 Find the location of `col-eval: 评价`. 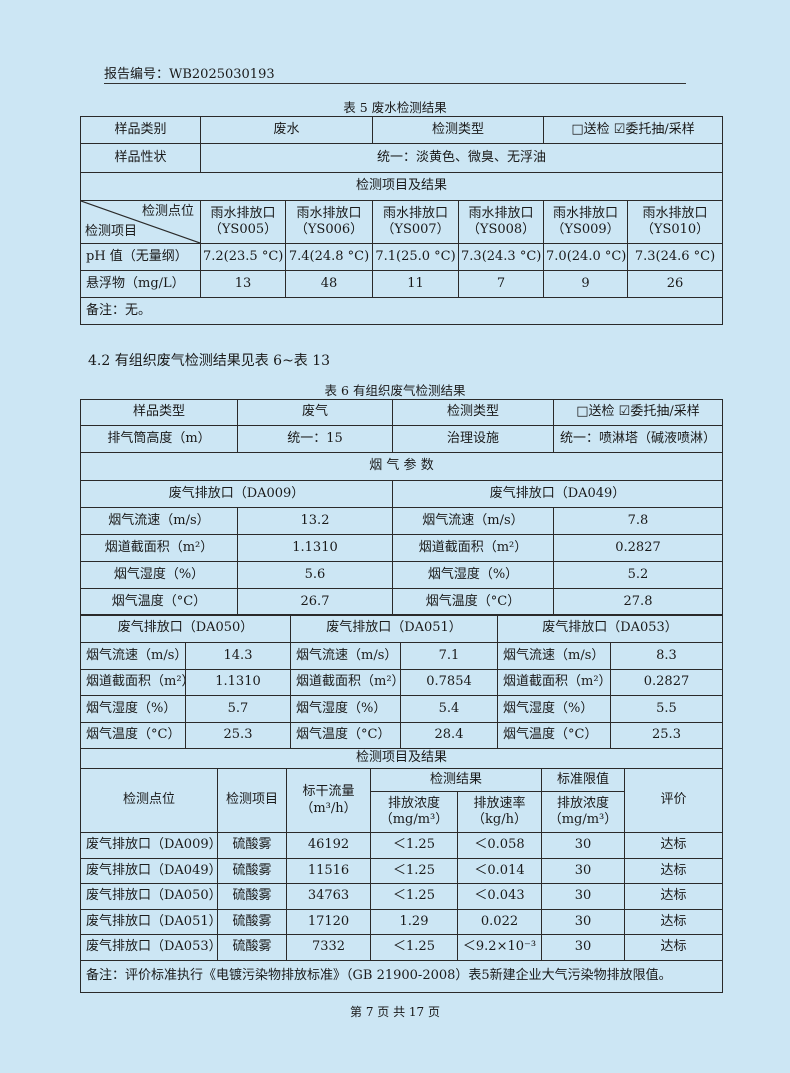

col-eval: 评价 is located at coordinates (673, 800).